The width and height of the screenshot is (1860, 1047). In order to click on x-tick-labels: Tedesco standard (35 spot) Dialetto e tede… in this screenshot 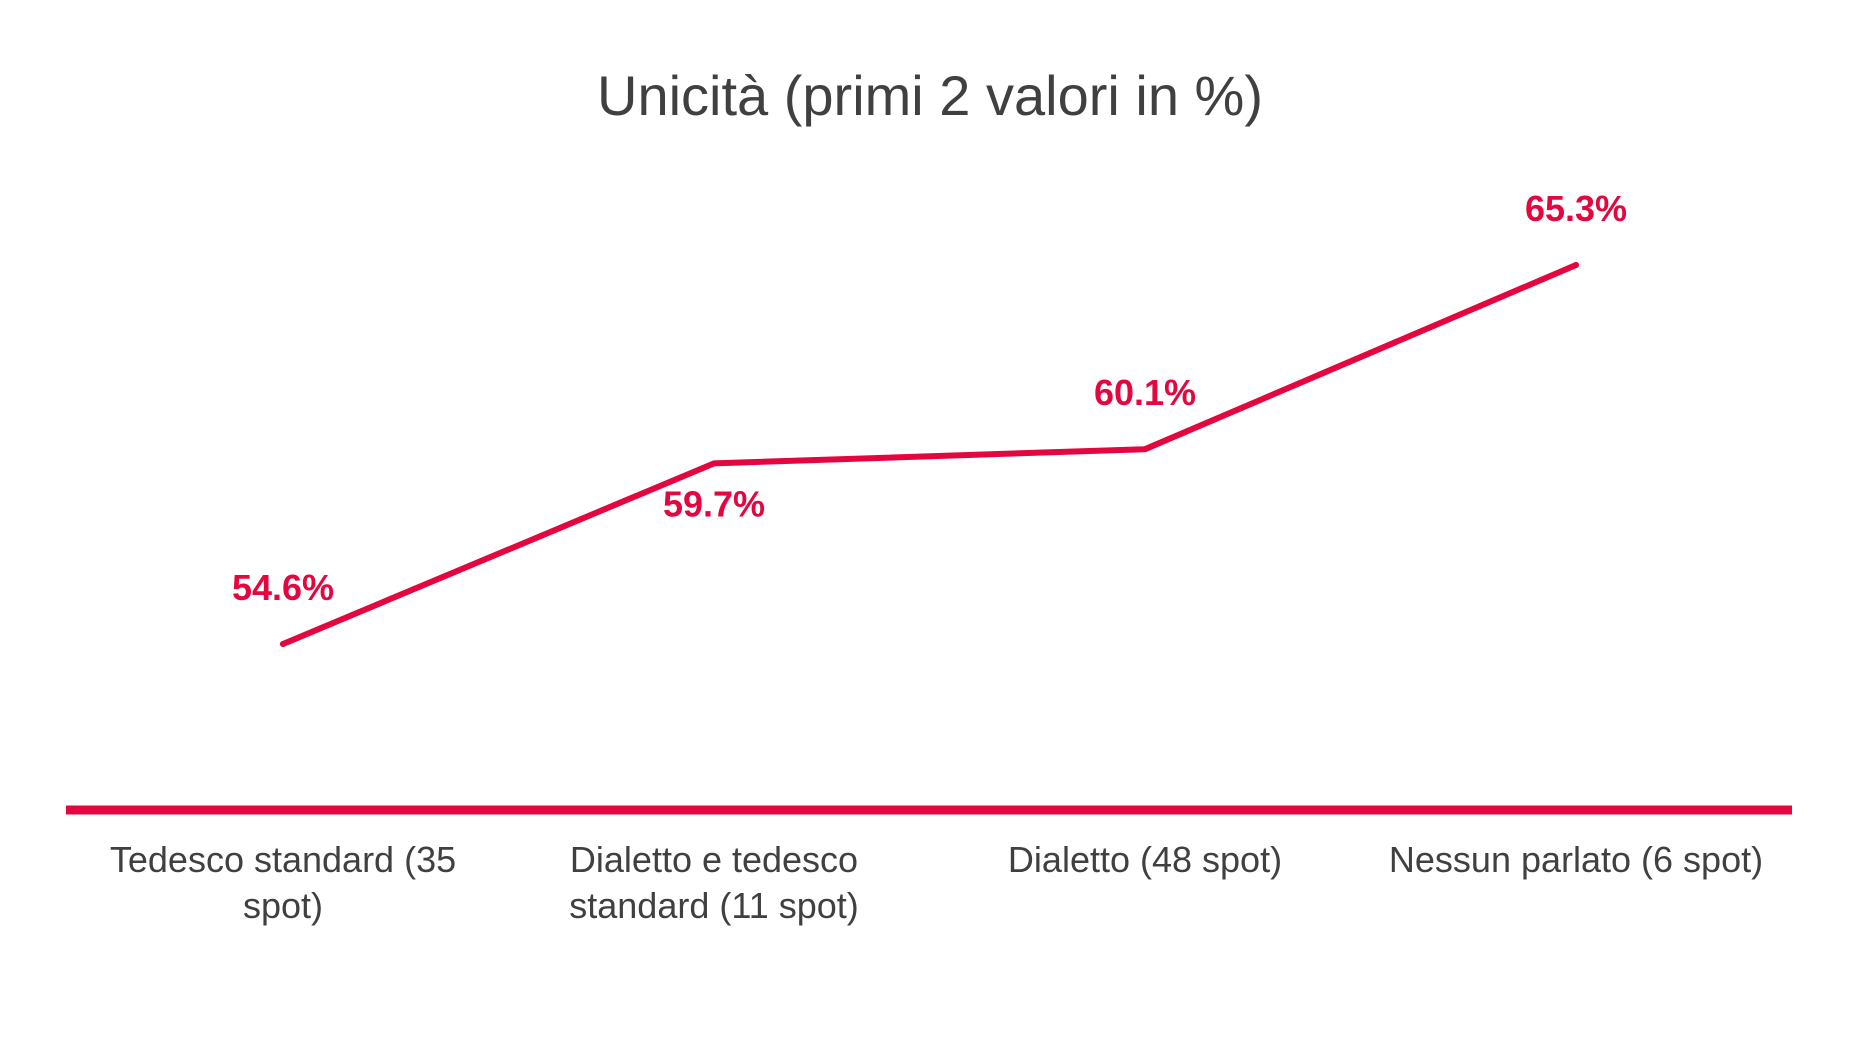, I will do `click(936, 882)`.